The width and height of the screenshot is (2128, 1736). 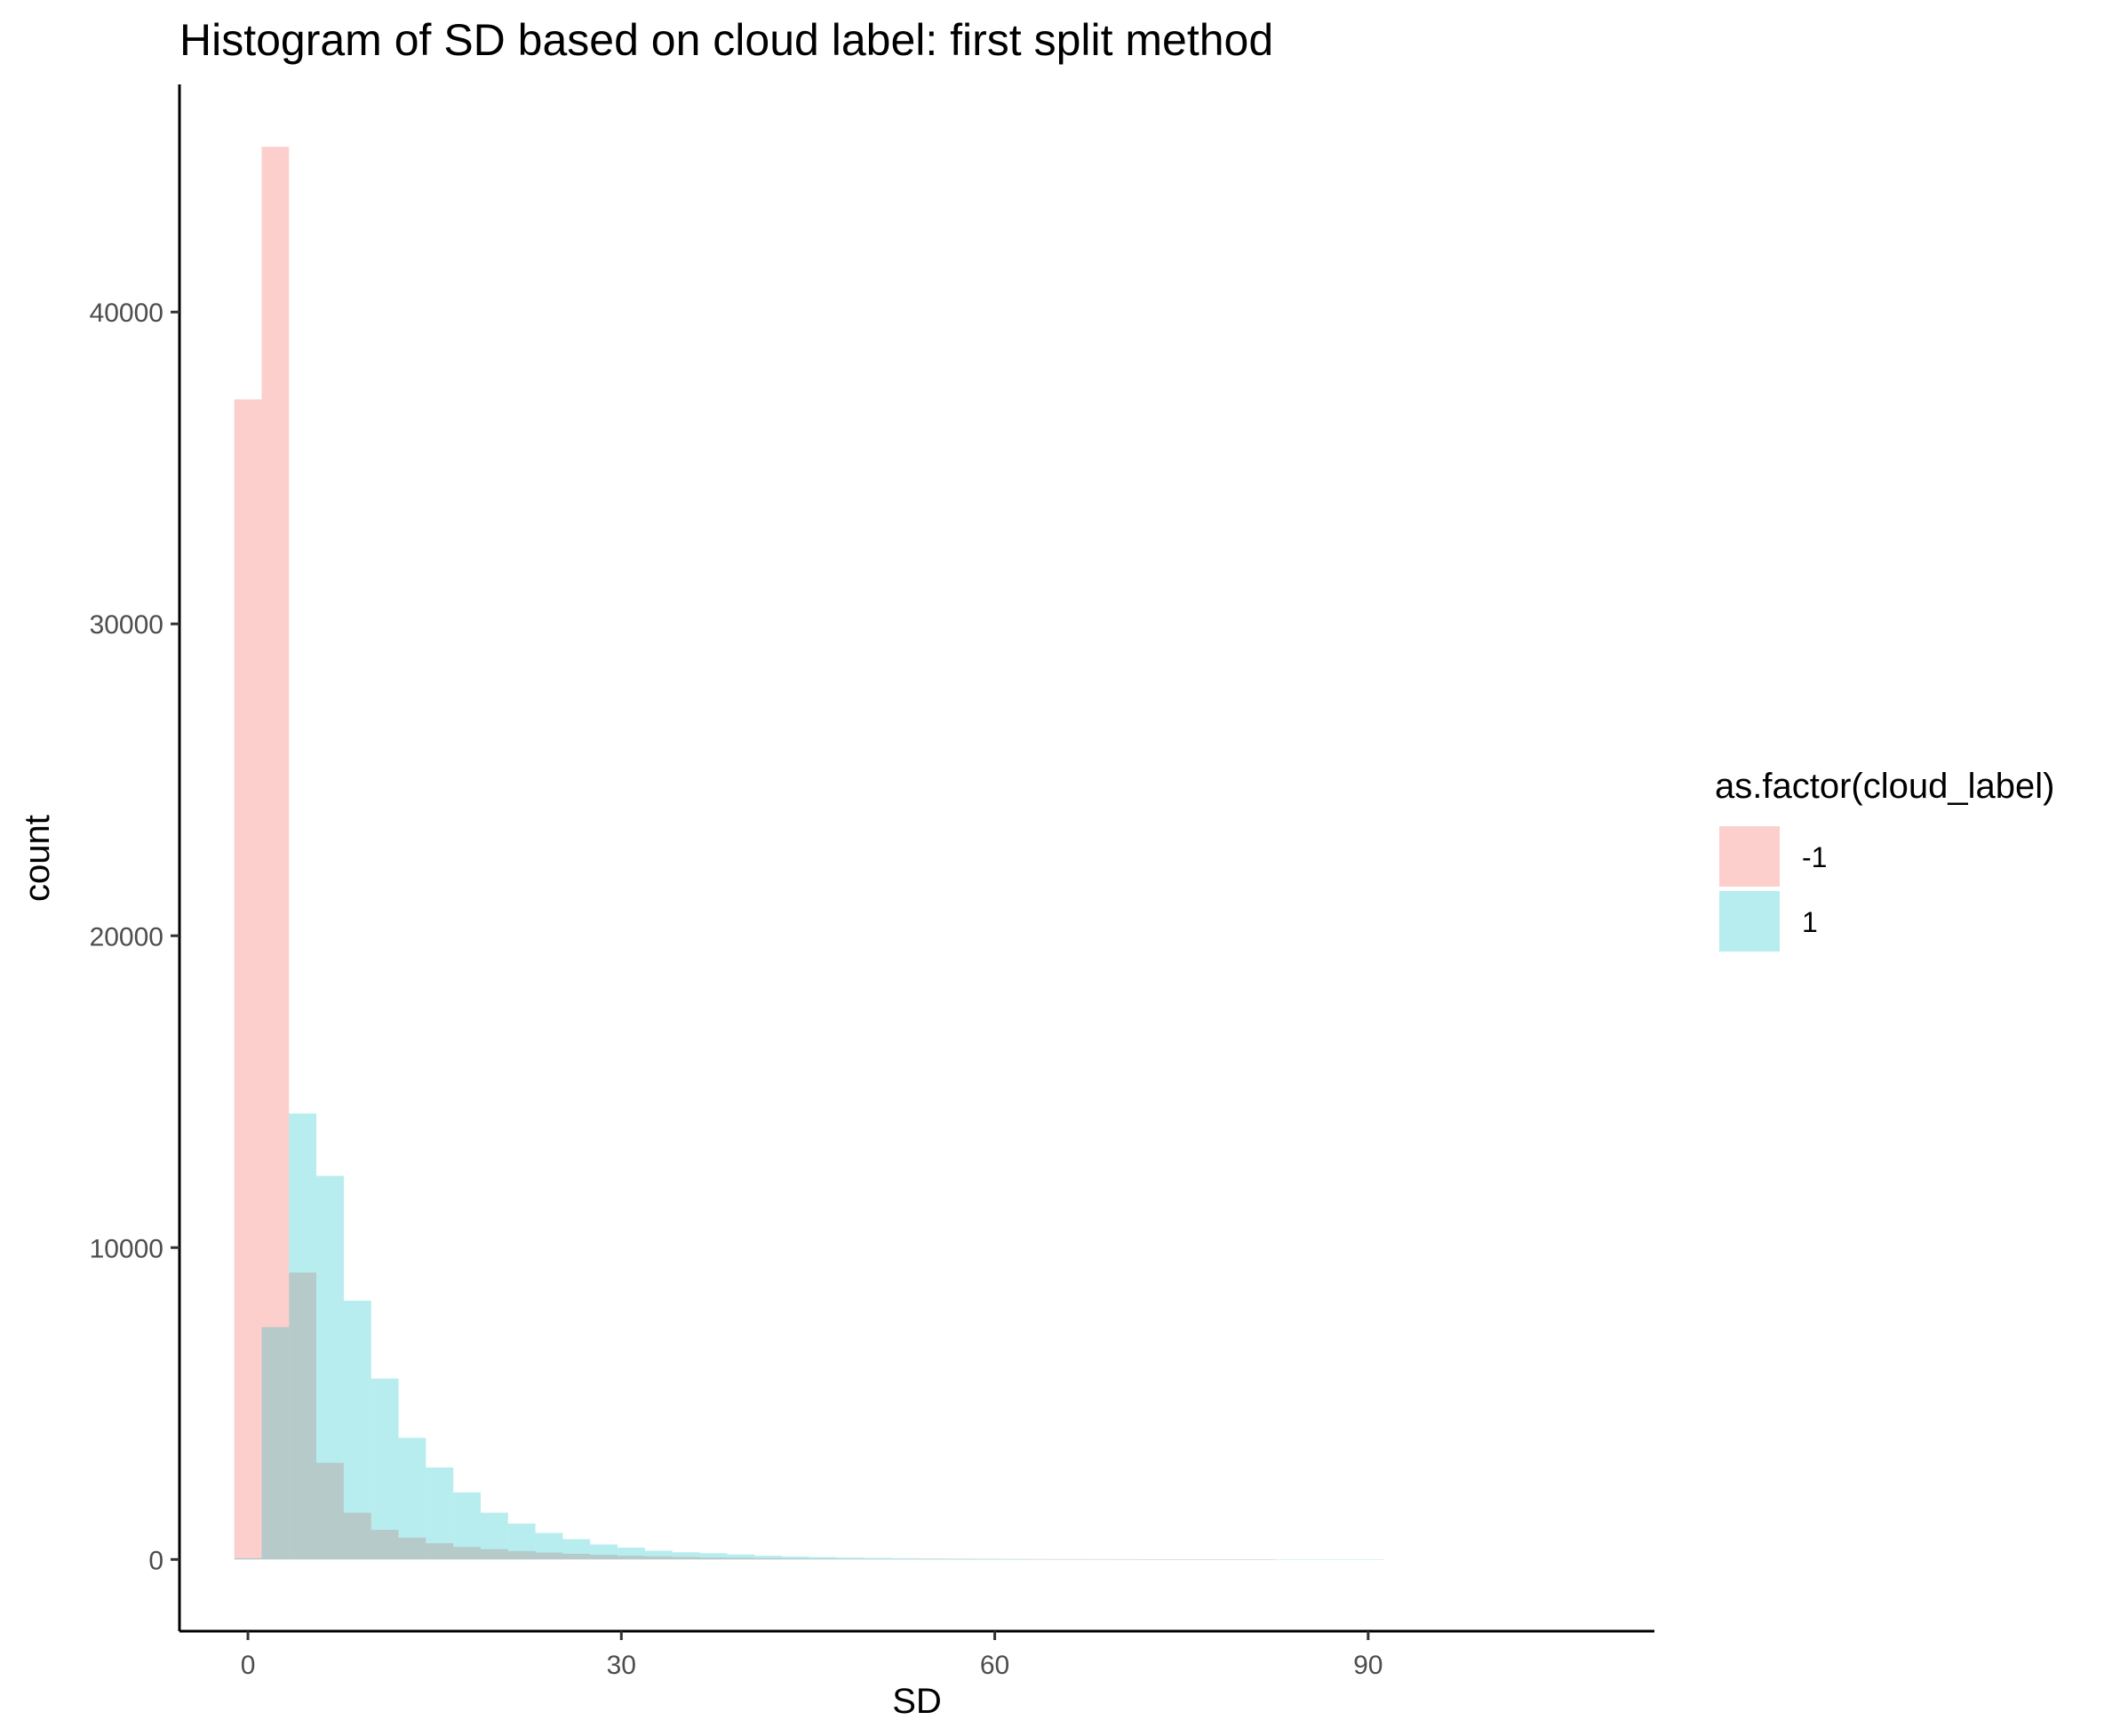 What do you see at coordinates (37, 858) in the screenshot?
I see `y-axis-title: count` at bounding box center [37, 858].